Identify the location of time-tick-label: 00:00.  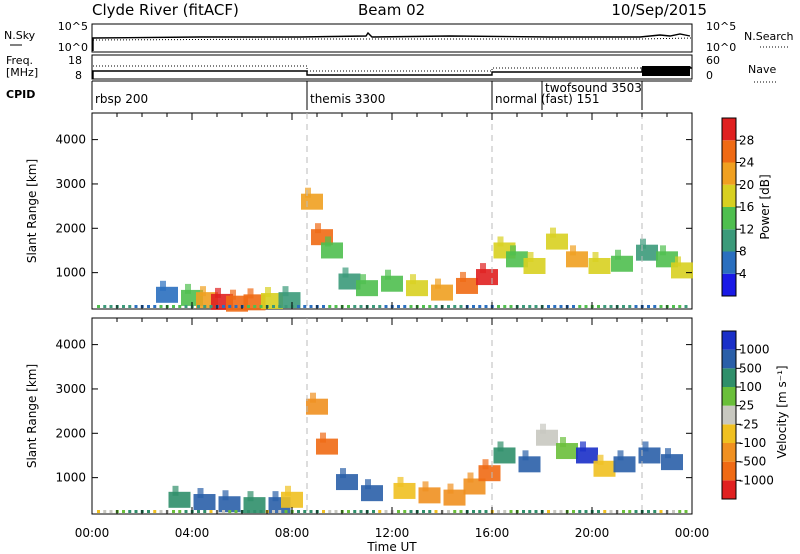
(692, 533).